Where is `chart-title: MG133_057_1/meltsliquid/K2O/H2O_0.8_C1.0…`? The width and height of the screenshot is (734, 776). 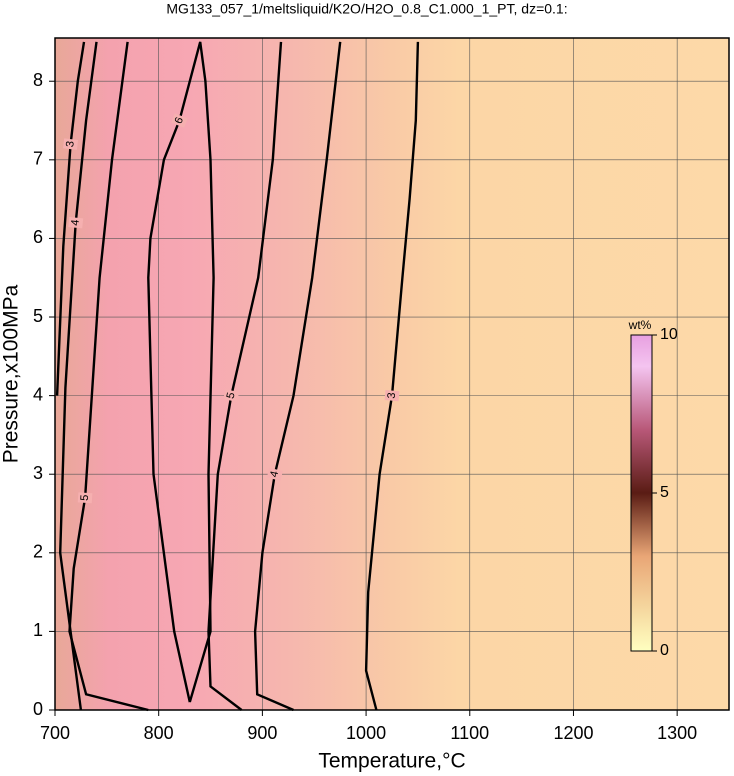 chart-title: MG133_057_1/meltsliquid/K2O/H2O_0.8_C1.0… is located at coordinates (366, 9).